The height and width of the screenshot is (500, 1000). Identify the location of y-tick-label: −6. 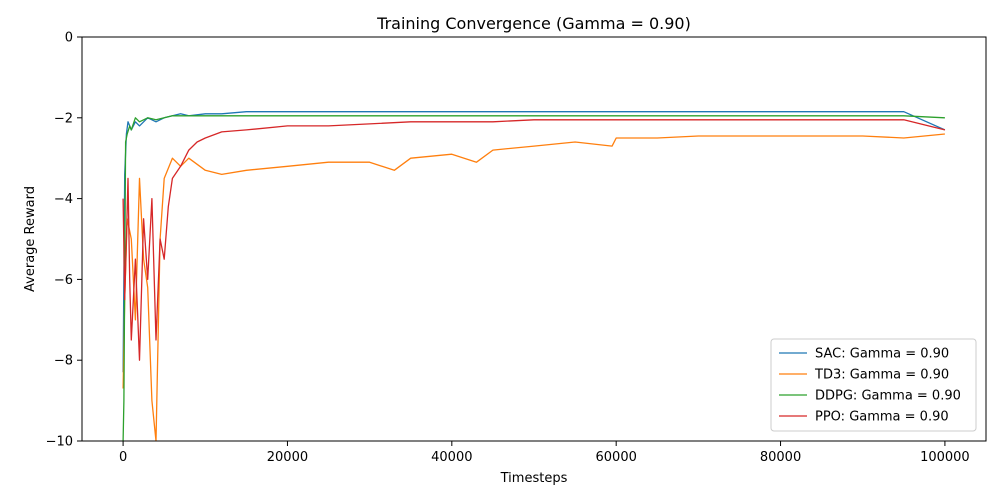
(63, 280).